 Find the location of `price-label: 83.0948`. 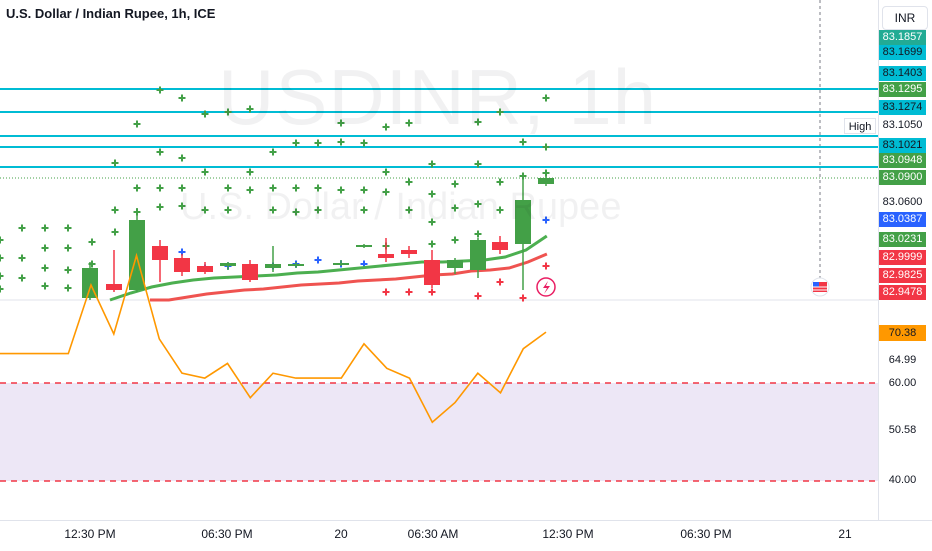

price-label: 83.0948 is located at coordinates (902, 160).